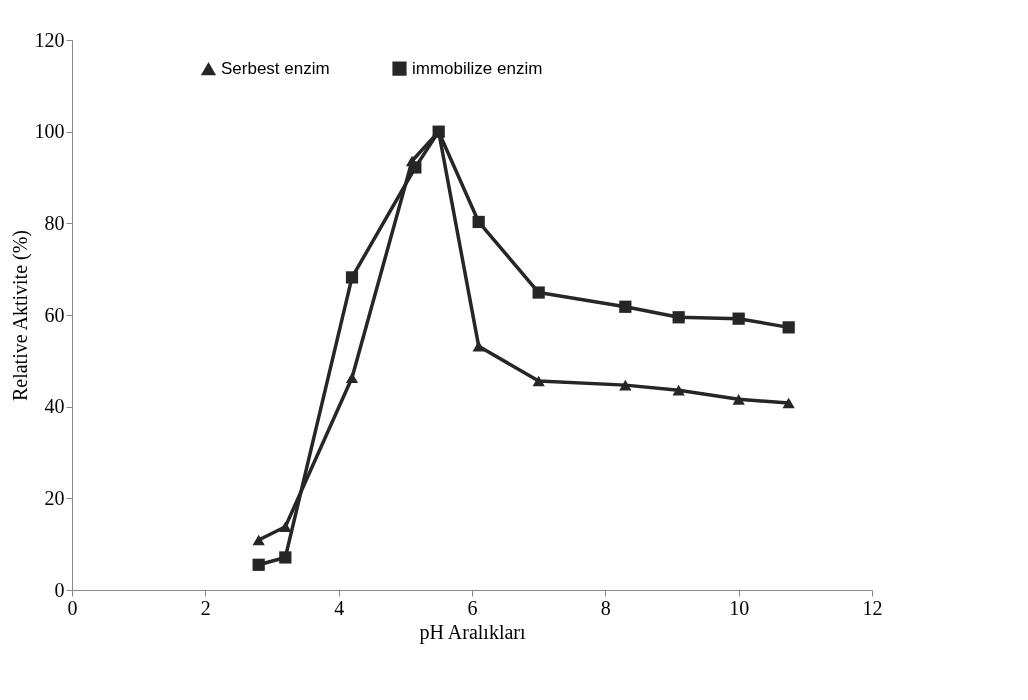 The width and height of the screenshot is (1028, 700). I want to click on legend-label: Serbest enzim, so click(275, 69).